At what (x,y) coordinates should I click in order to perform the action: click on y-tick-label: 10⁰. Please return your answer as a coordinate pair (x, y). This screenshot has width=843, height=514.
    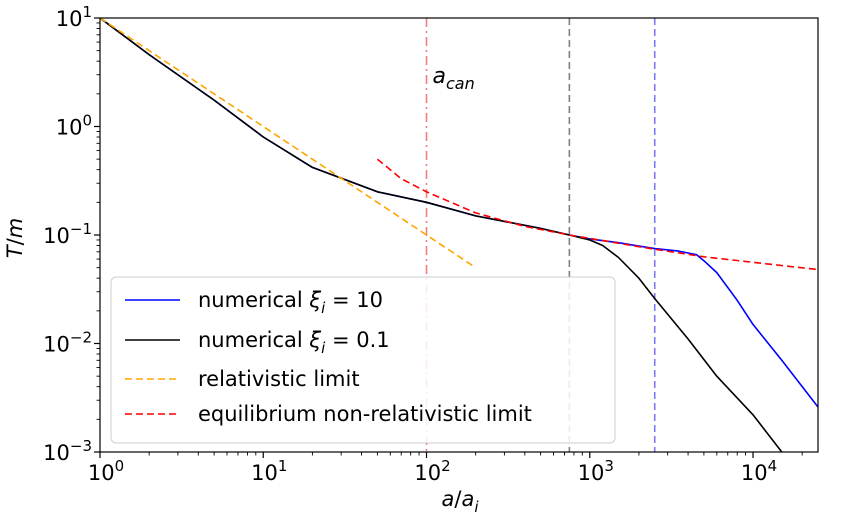
    Looking at the image, I should click on (74, 126).